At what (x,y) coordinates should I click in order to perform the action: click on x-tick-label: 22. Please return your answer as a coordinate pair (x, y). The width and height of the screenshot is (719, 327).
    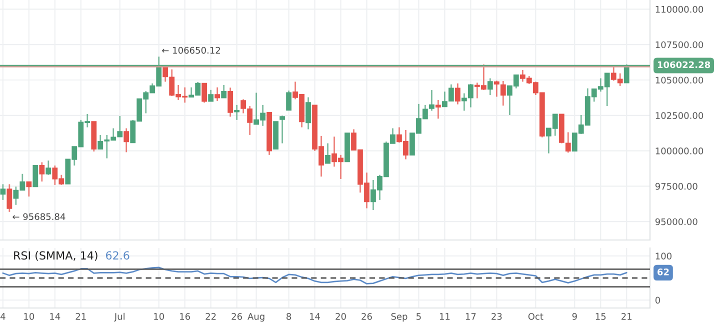
    Looking at the image, I should click on (211, 316).